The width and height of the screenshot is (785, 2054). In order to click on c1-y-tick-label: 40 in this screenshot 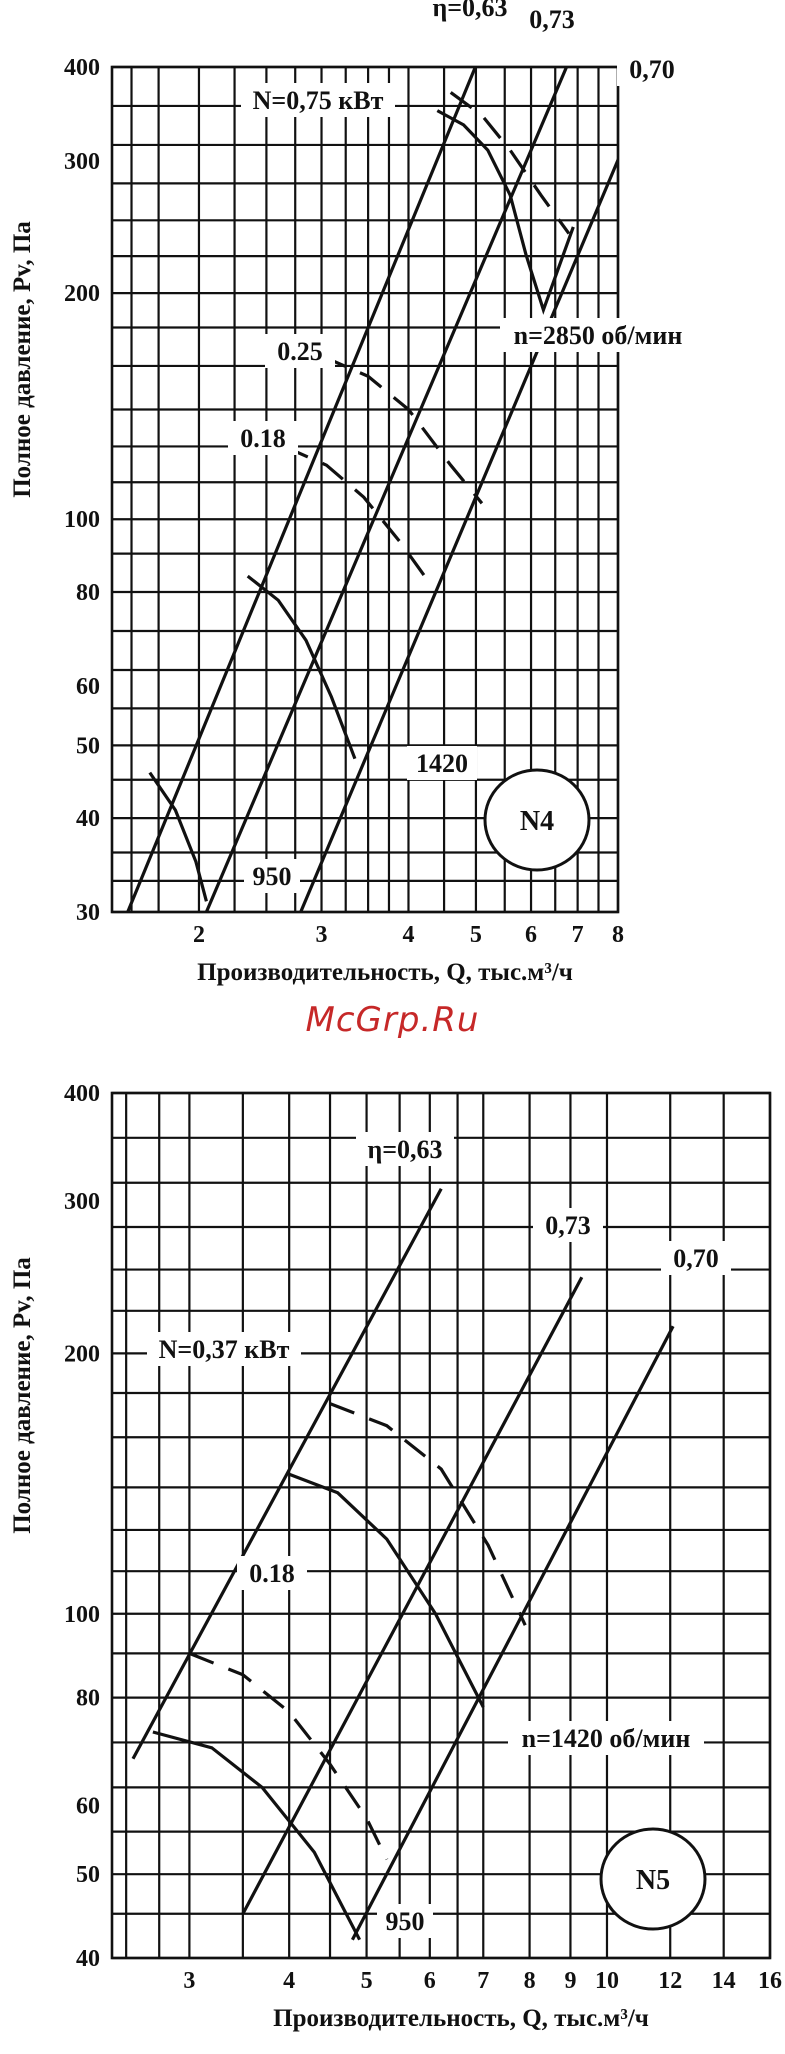, I will do `click(88, 819)`.